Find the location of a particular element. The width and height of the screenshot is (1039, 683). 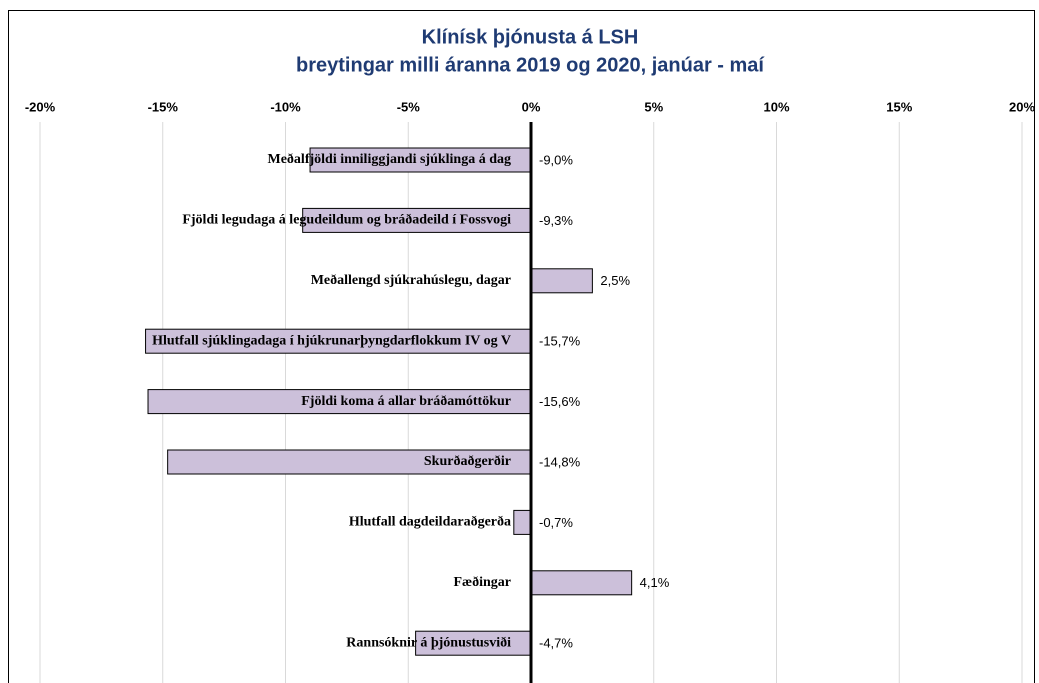

category-label: Fæðingar is located at coordinates (482, 582).